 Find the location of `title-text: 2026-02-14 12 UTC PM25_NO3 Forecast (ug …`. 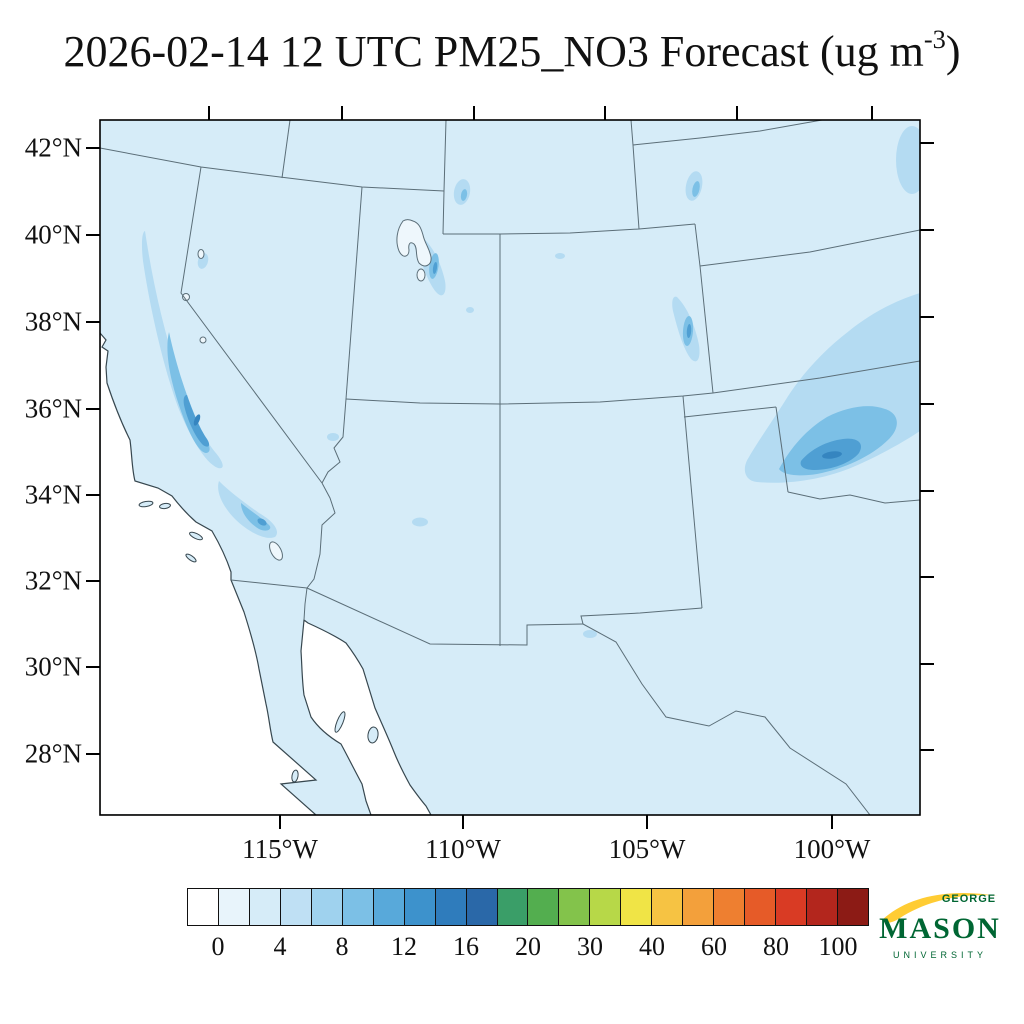

title-text: 2026-02-14 12 UTC PM25_NO3 Forecast (ug … is located at coordinates (493, 51).